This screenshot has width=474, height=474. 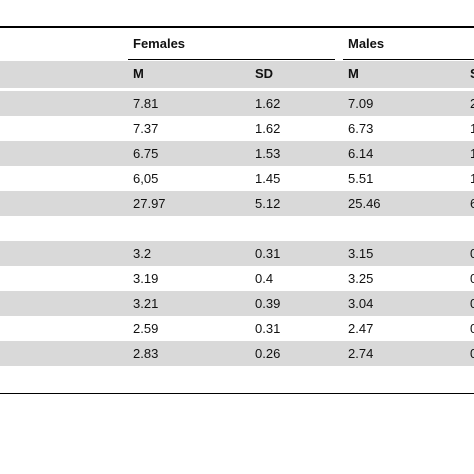 I want to click on cell: 6.75, so click(x=146, y=153).